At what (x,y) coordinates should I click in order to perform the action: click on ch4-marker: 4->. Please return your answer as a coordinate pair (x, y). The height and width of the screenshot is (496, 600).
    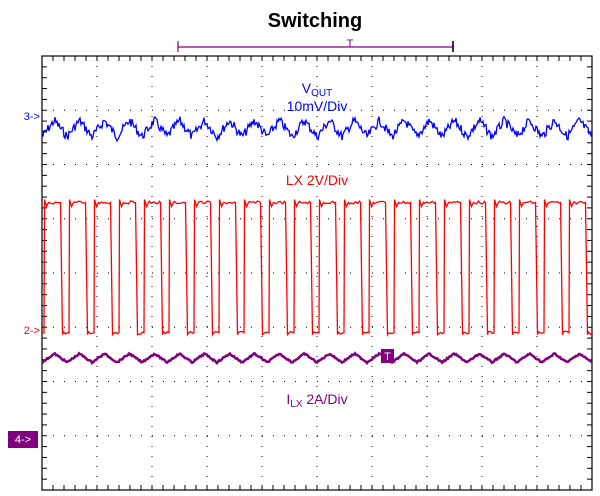
    Looking at the image, I should click on (23, 440).